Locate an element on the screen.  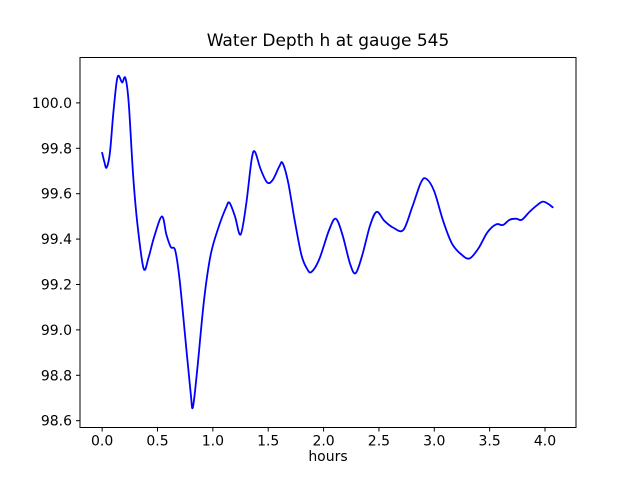
x-tick-label: 2.5 is located at coordinates (379, 442).